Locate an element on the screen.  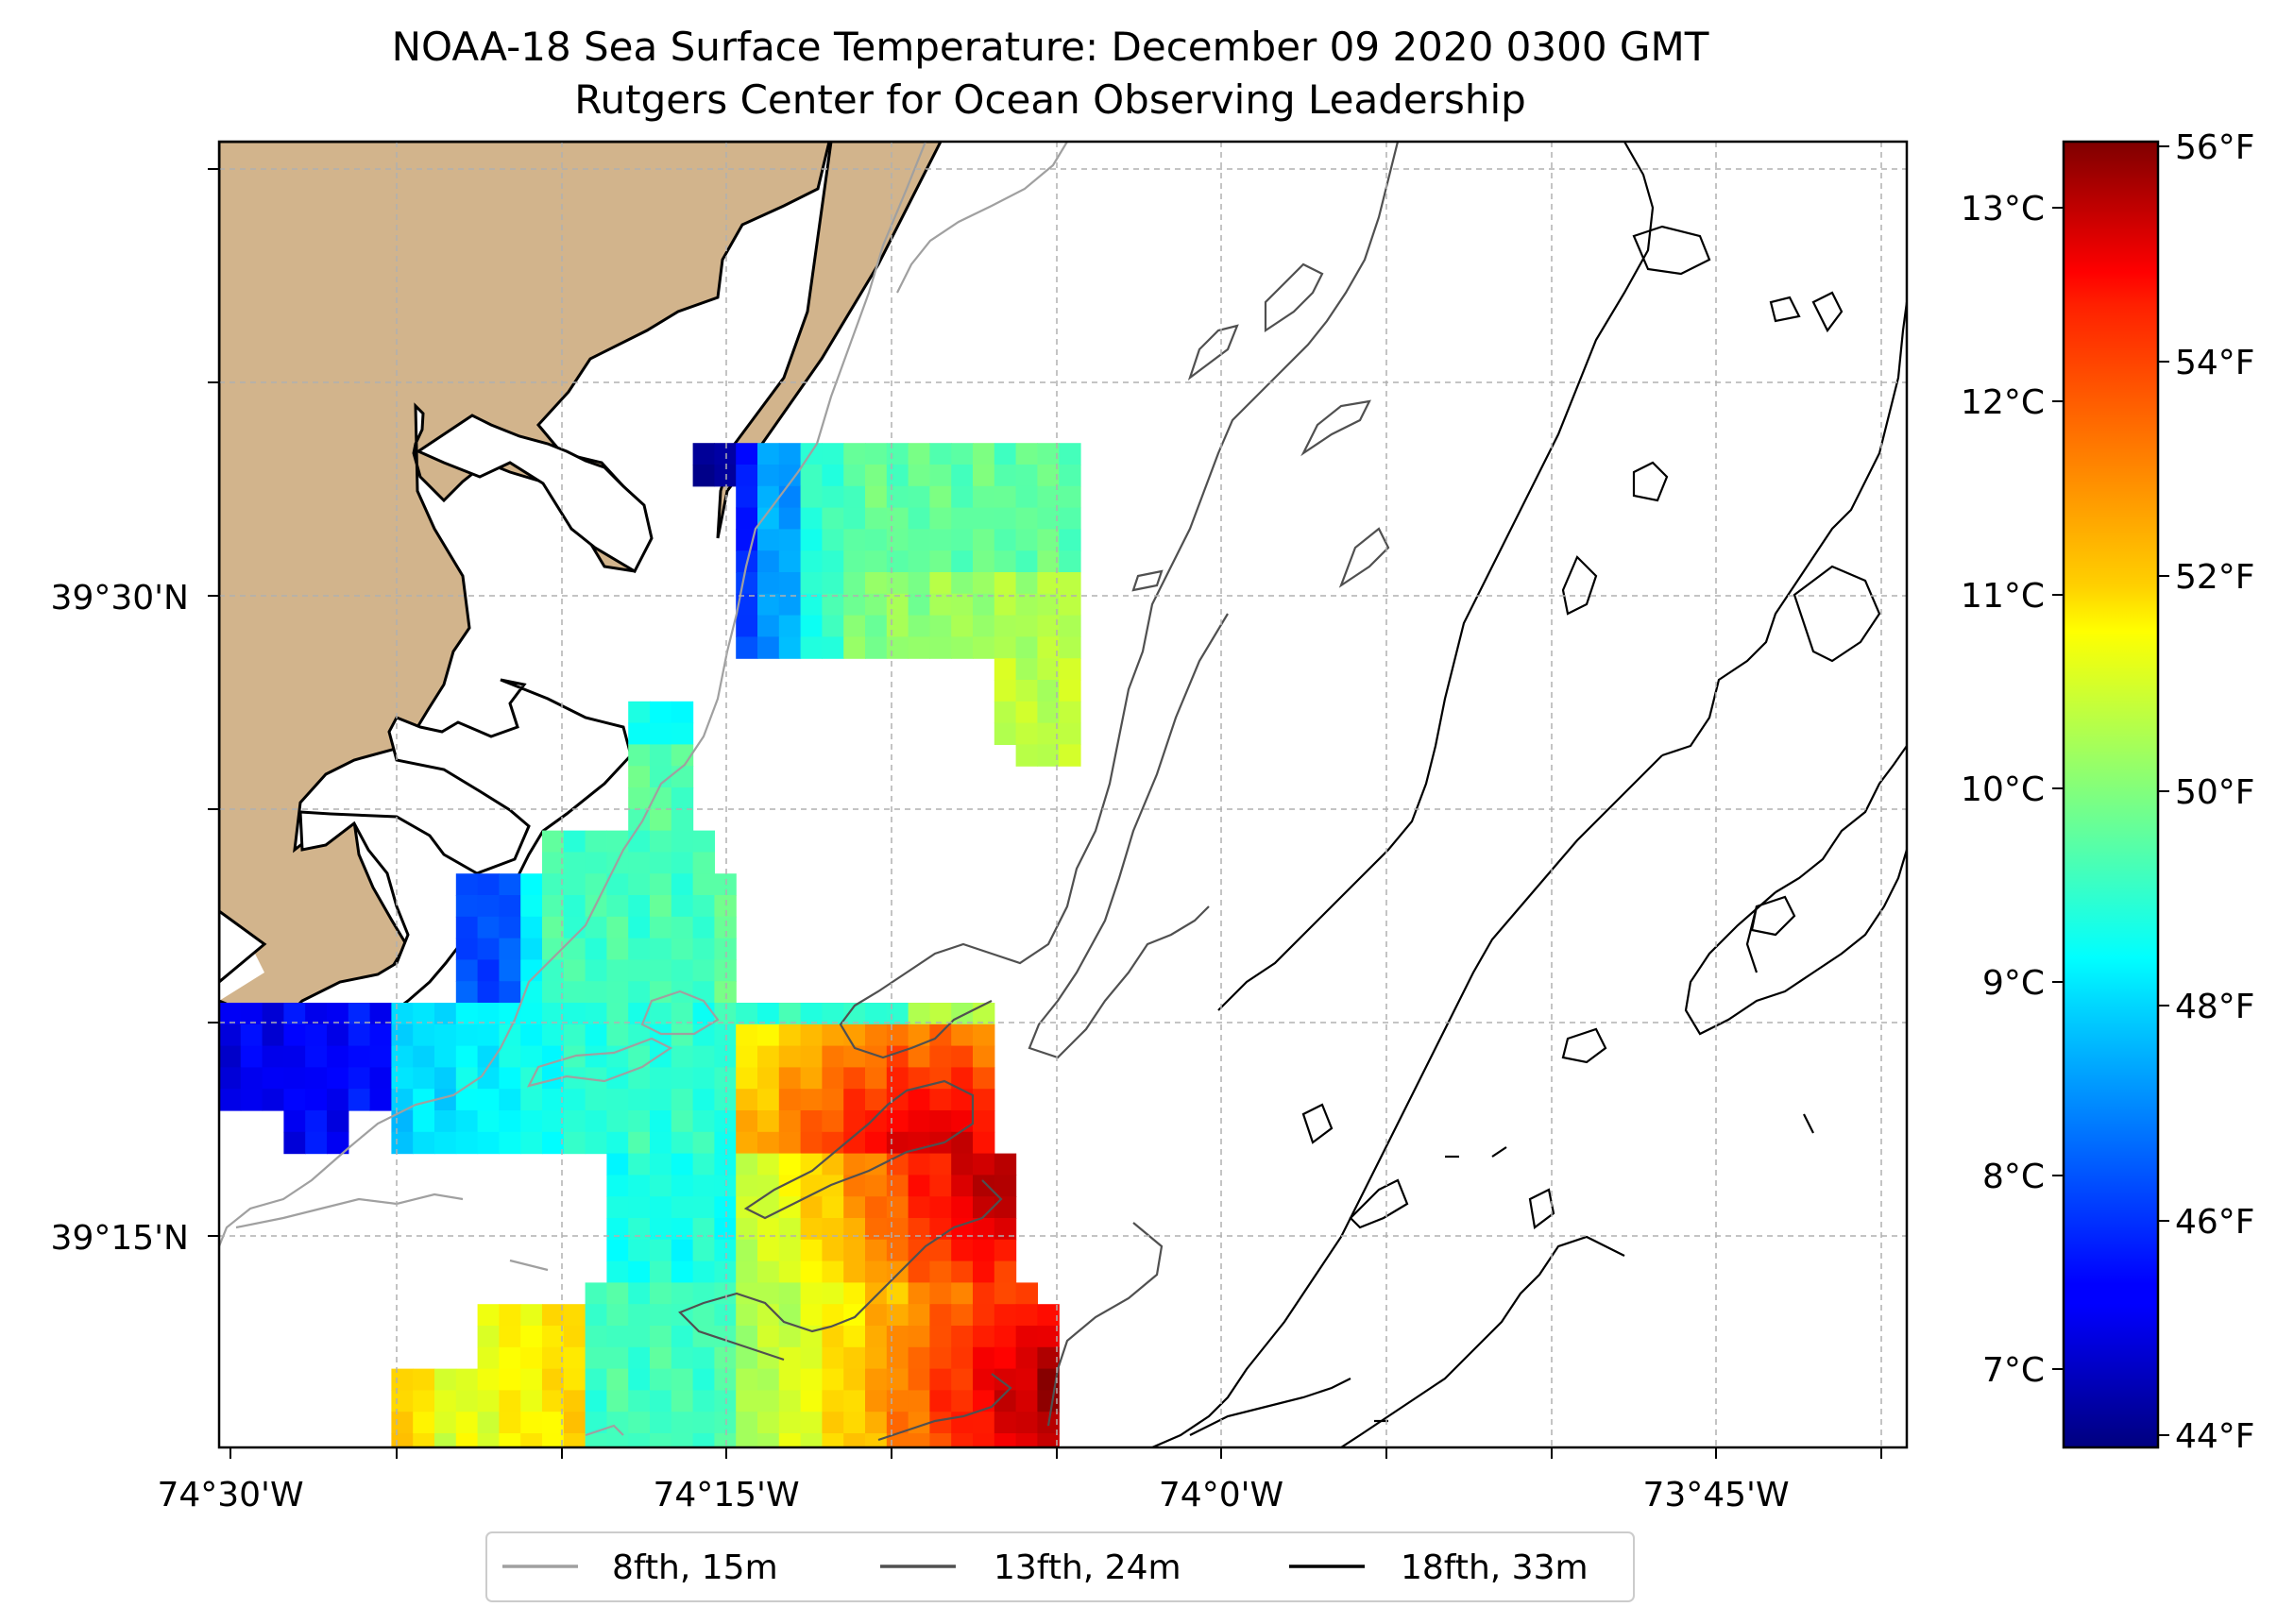
colorbar-fahrenheit-label: 54°F is located at coordinates (2215, 363).